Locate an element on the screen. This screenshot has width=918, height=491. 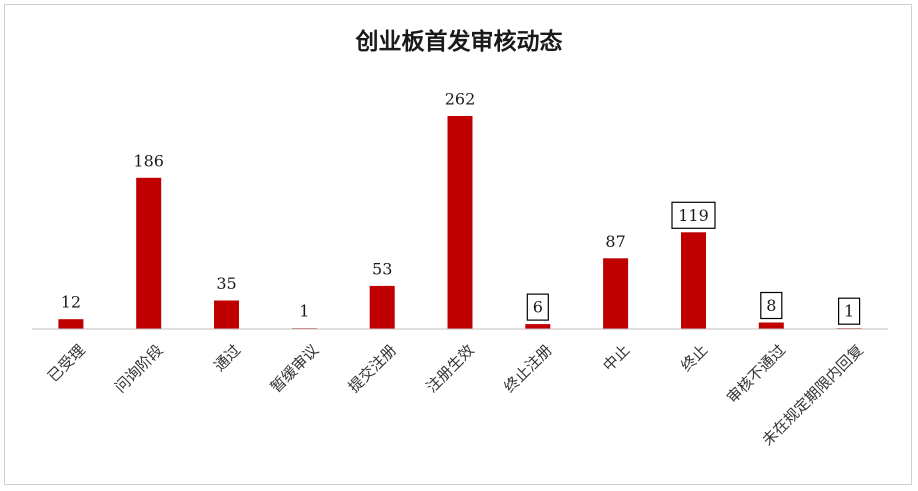
data-label: 87 is located at coordinates (615, 241).